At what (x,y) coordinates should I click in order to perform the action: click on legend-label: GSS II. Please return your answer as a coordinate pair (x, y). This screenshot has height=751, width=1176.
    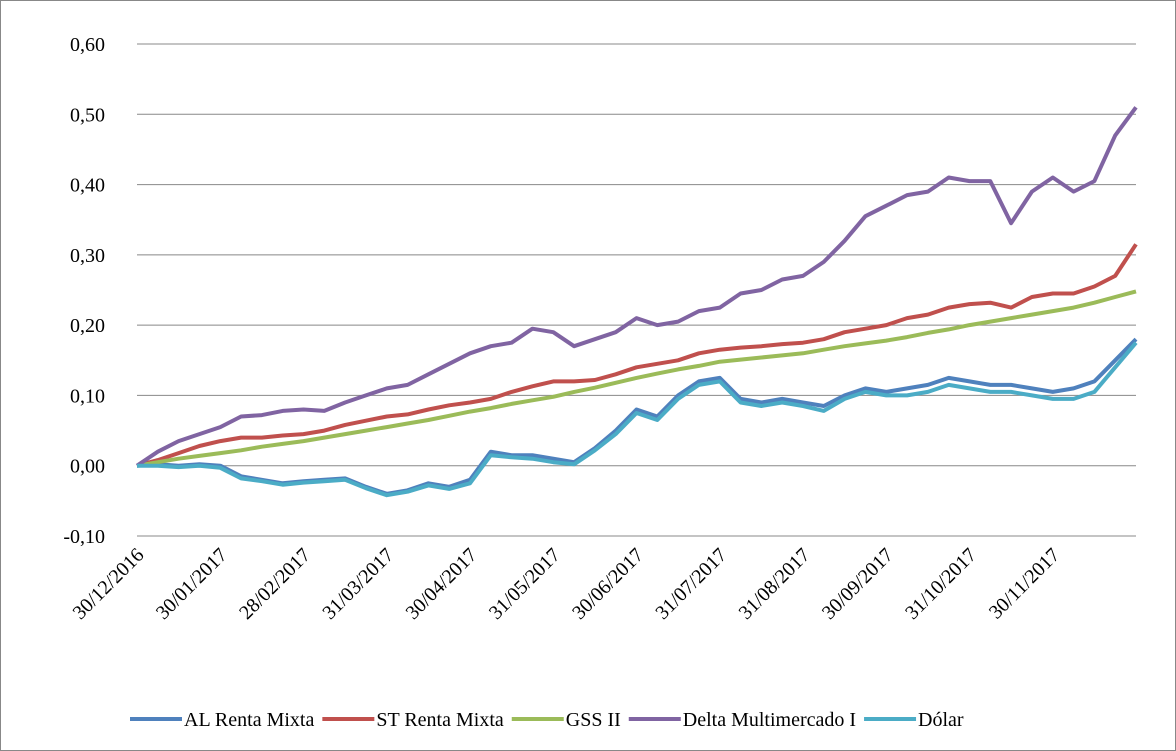
    Looking at the image, I should click on (593, 720).